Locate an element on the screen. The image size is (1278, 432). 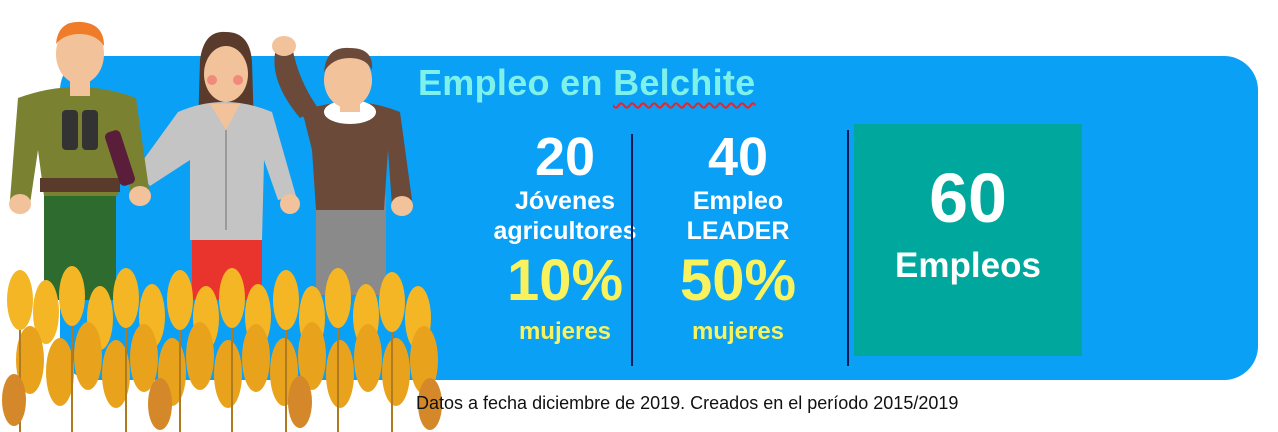
young-farmers-stat: 20 Jóvenes agricultores 10% mujeres is located at coordinates (565, 237).